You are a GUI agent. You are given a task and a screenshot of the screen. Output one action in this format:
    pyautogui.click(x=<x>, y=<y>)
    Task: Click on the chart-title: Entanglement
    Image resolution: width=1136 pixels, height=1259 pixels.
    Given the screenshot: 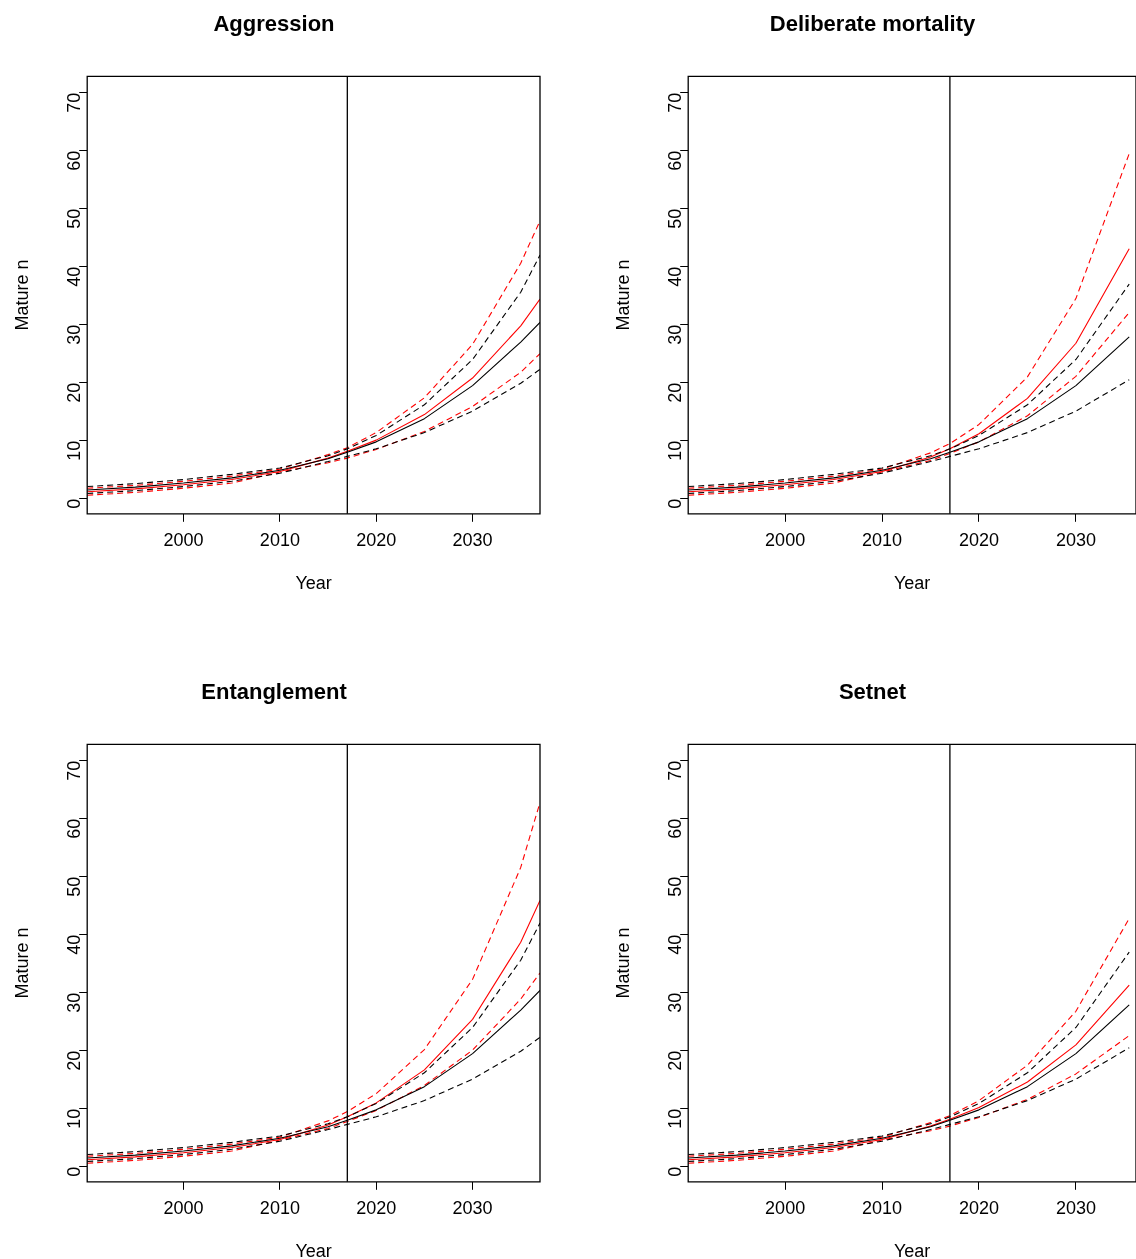 What is the action you would take?
    pyautogui.click(x=274, y=692)
    